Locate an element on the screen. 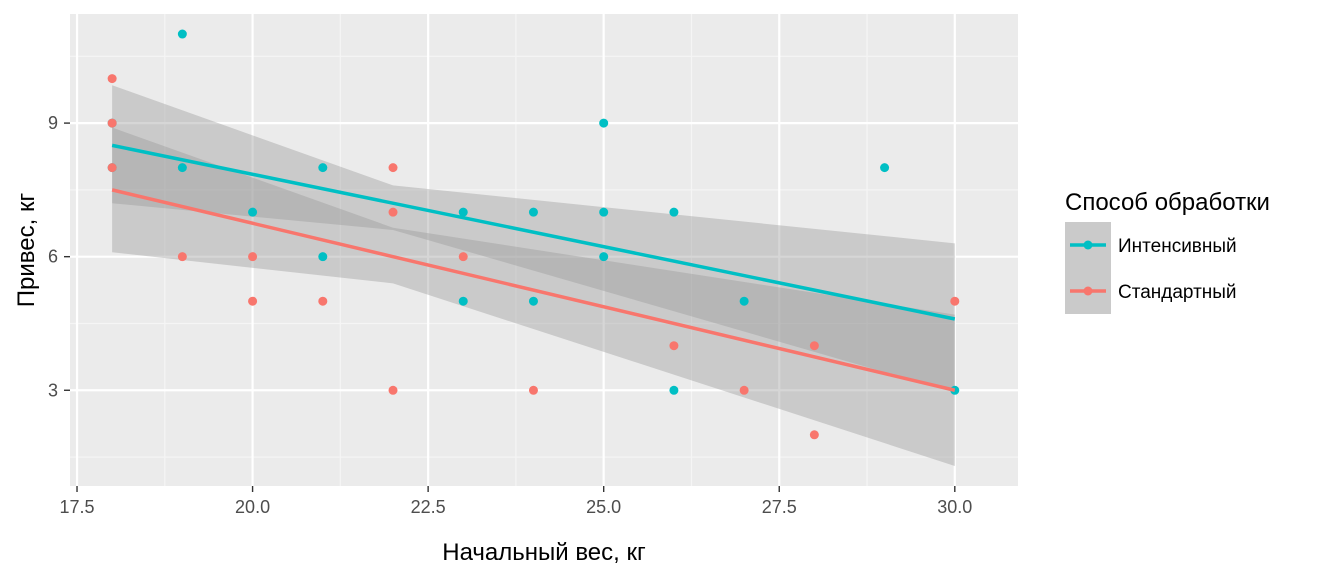 The image size is (1344, 576). y-axis-title: Привес, кг is located at coordinates (26, 250).